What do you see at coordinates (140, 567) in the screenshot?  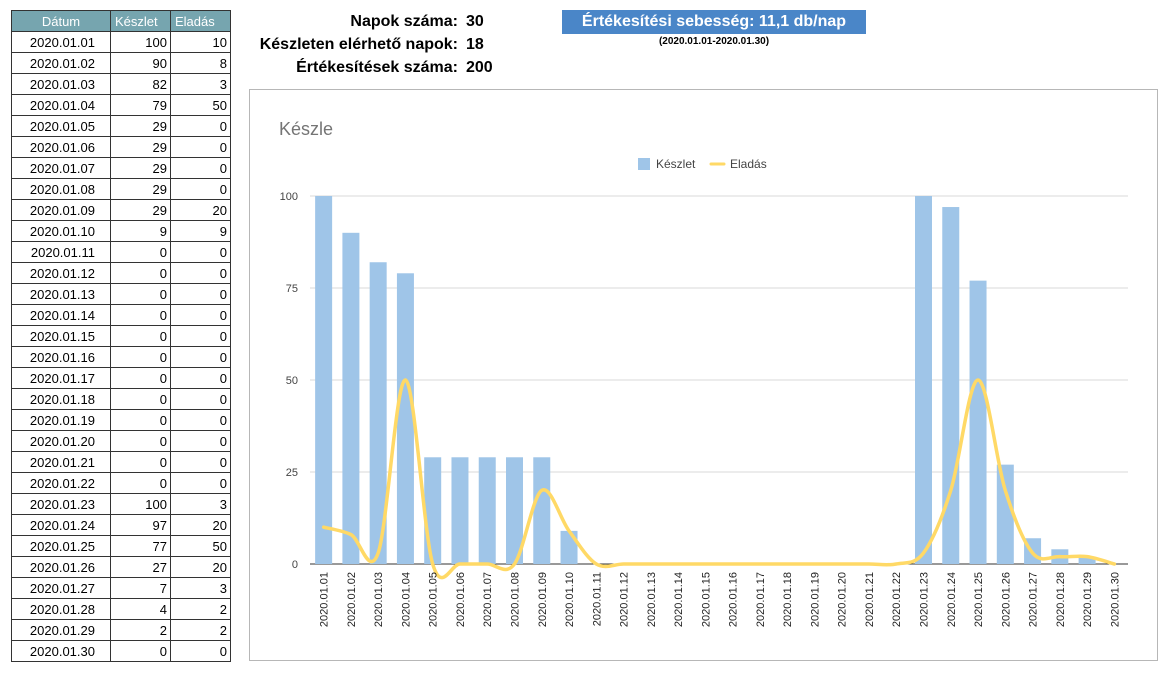 I see `cell-stock: 27` at bounding box center [140, 567].